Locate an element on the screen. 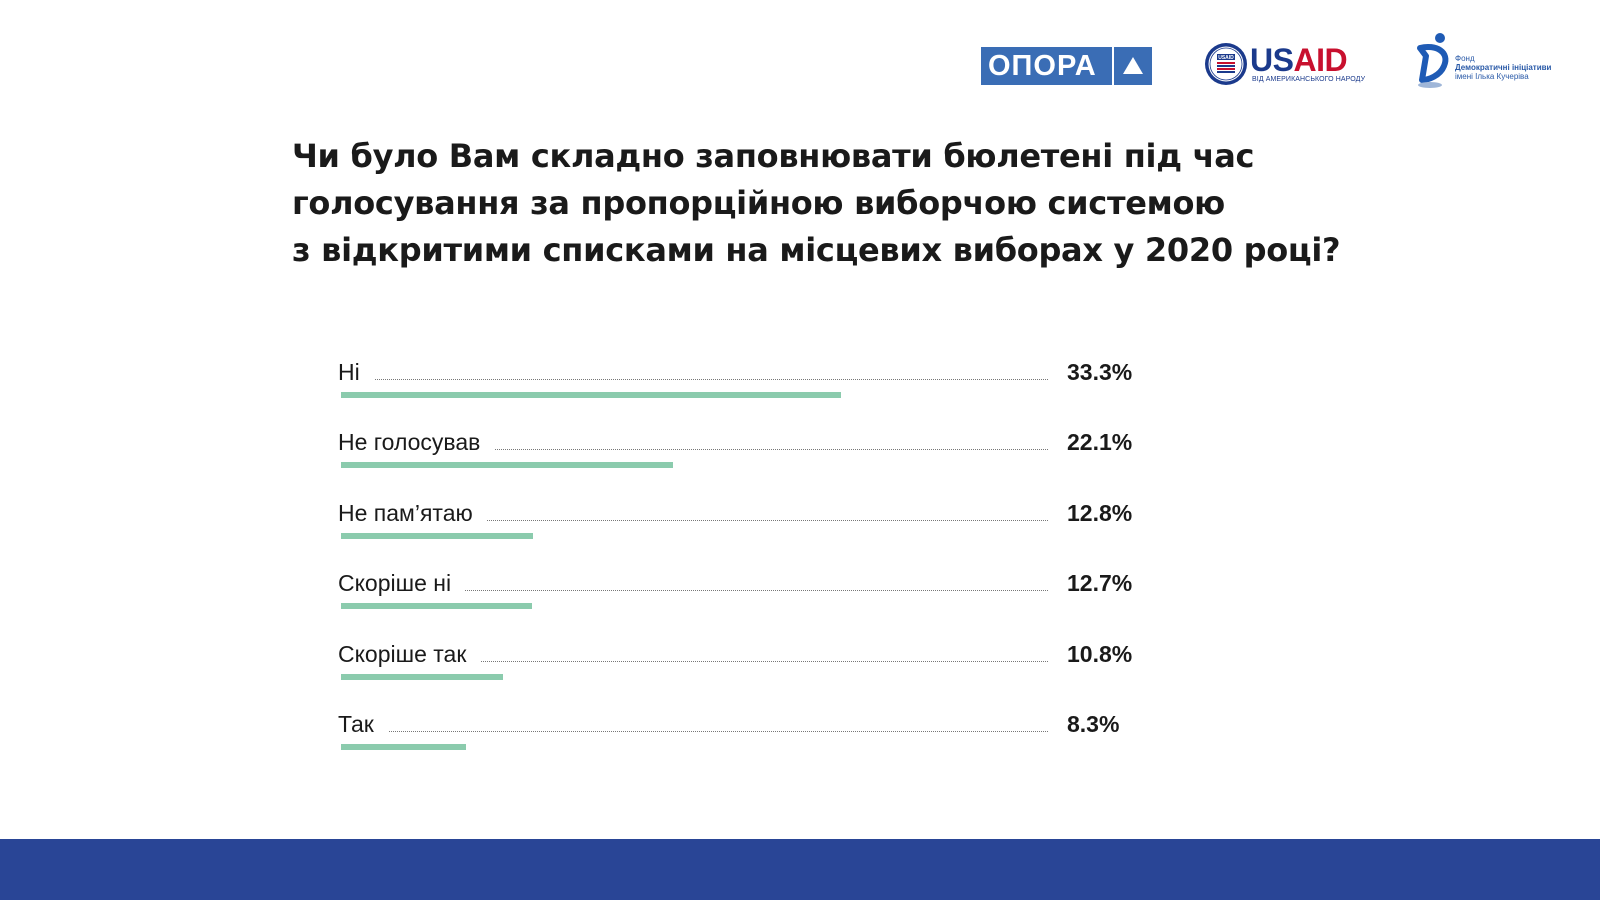 The height and width of the screenshot is (900, 1600). usaid-logo: USAID USAID ВІД АМЕРИКАНСЬКОГО НАРОДУ is located at coordinates (1284, 65).